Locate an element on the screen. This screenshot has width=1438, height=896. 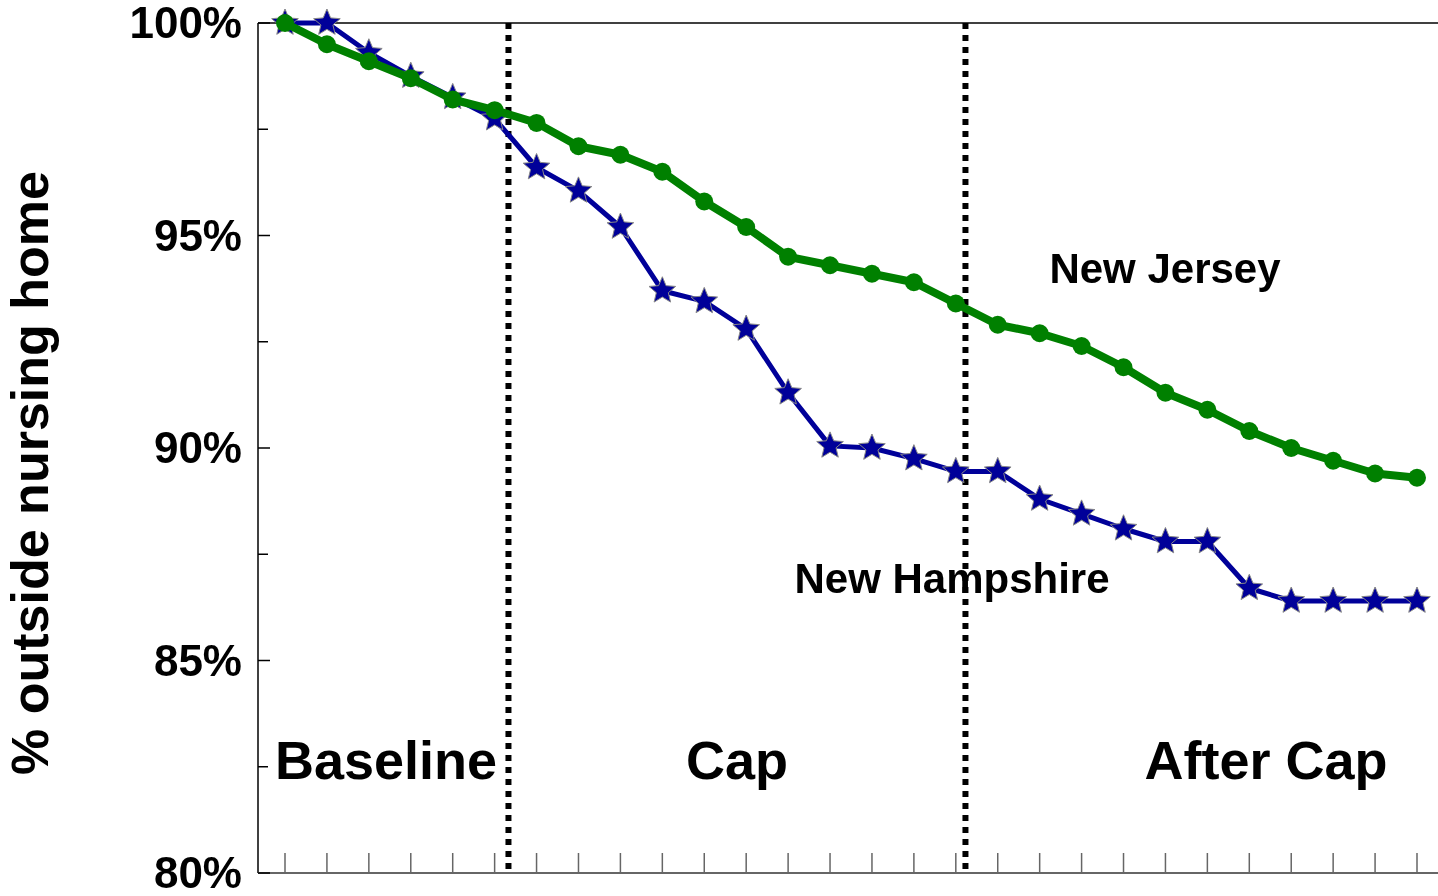
annotation: Cap is located at coordinates (737, 759).